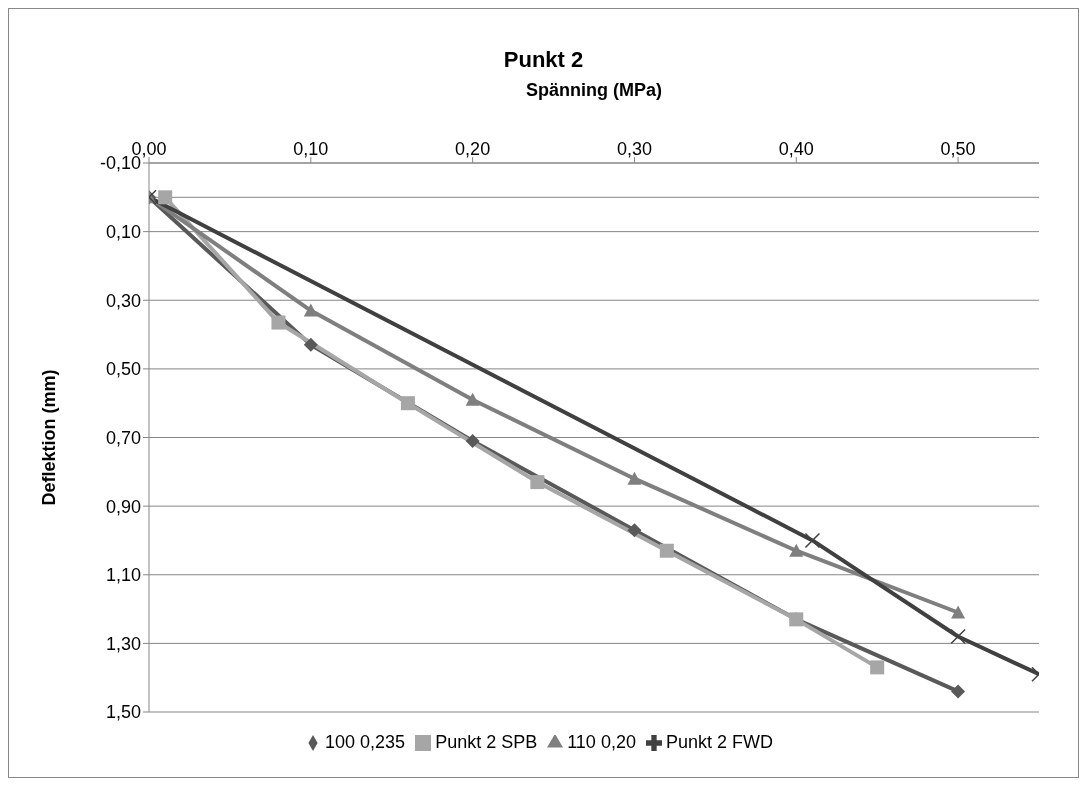 The height and width of the screenshot is (790, 1087). Describe the element at coordinates (123, 437) in the screenshot. I see `y-tick-label: 0,70` at that location.